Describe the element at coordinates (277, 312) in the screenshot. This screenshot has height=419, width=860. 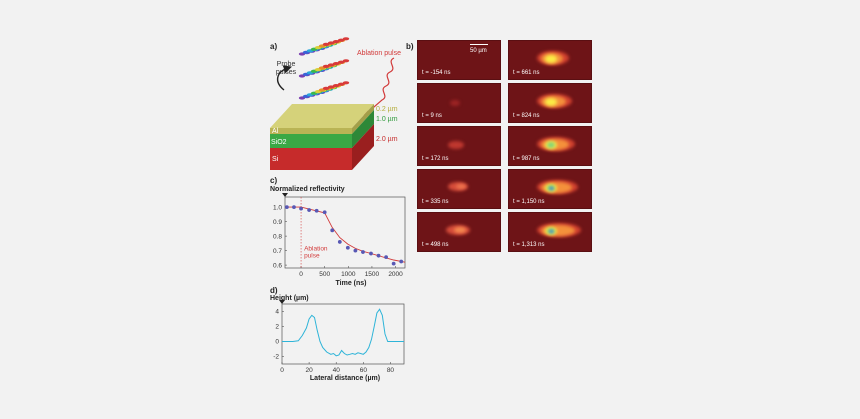
I see `y-tick-label: 4` at that location.